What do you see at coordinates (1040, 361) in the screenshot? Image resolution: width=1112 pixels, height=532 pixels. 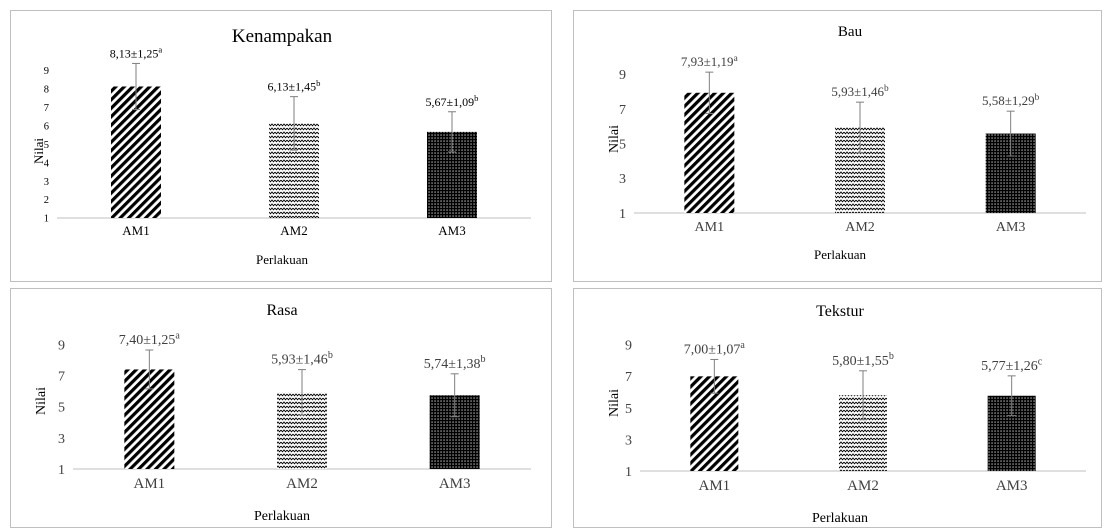 I see `significance-letter: c` at bounding box center [1040, 361].